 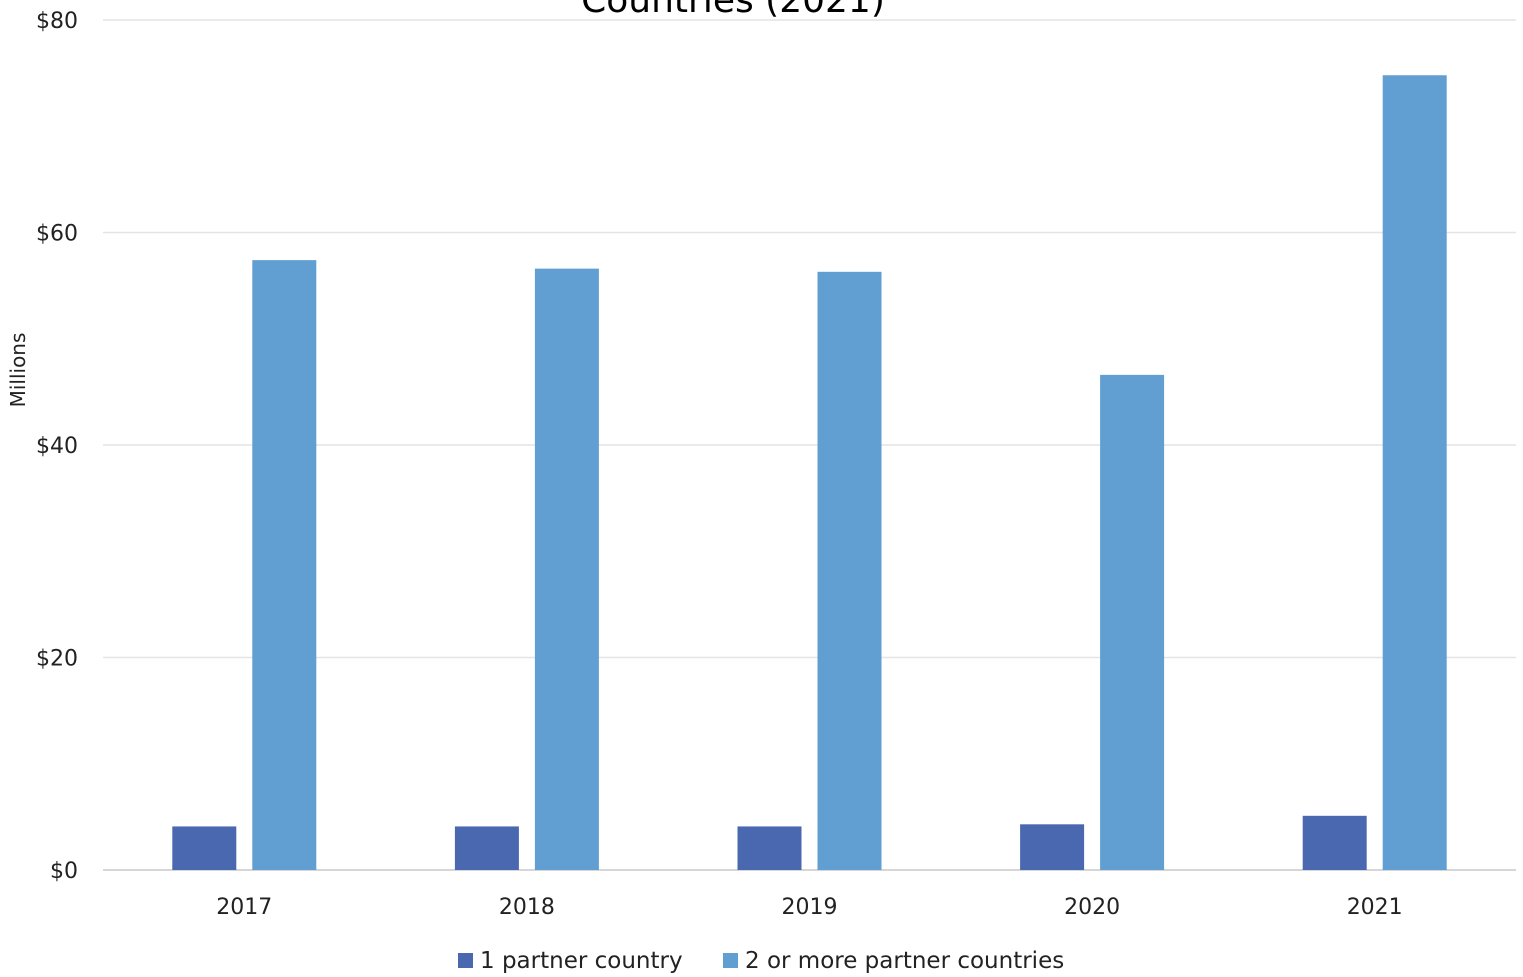 What do you see at coordinates (581, 961) in the screenshot?
I see `legend-label: 1 partner country` at bounding box center [581, 961].